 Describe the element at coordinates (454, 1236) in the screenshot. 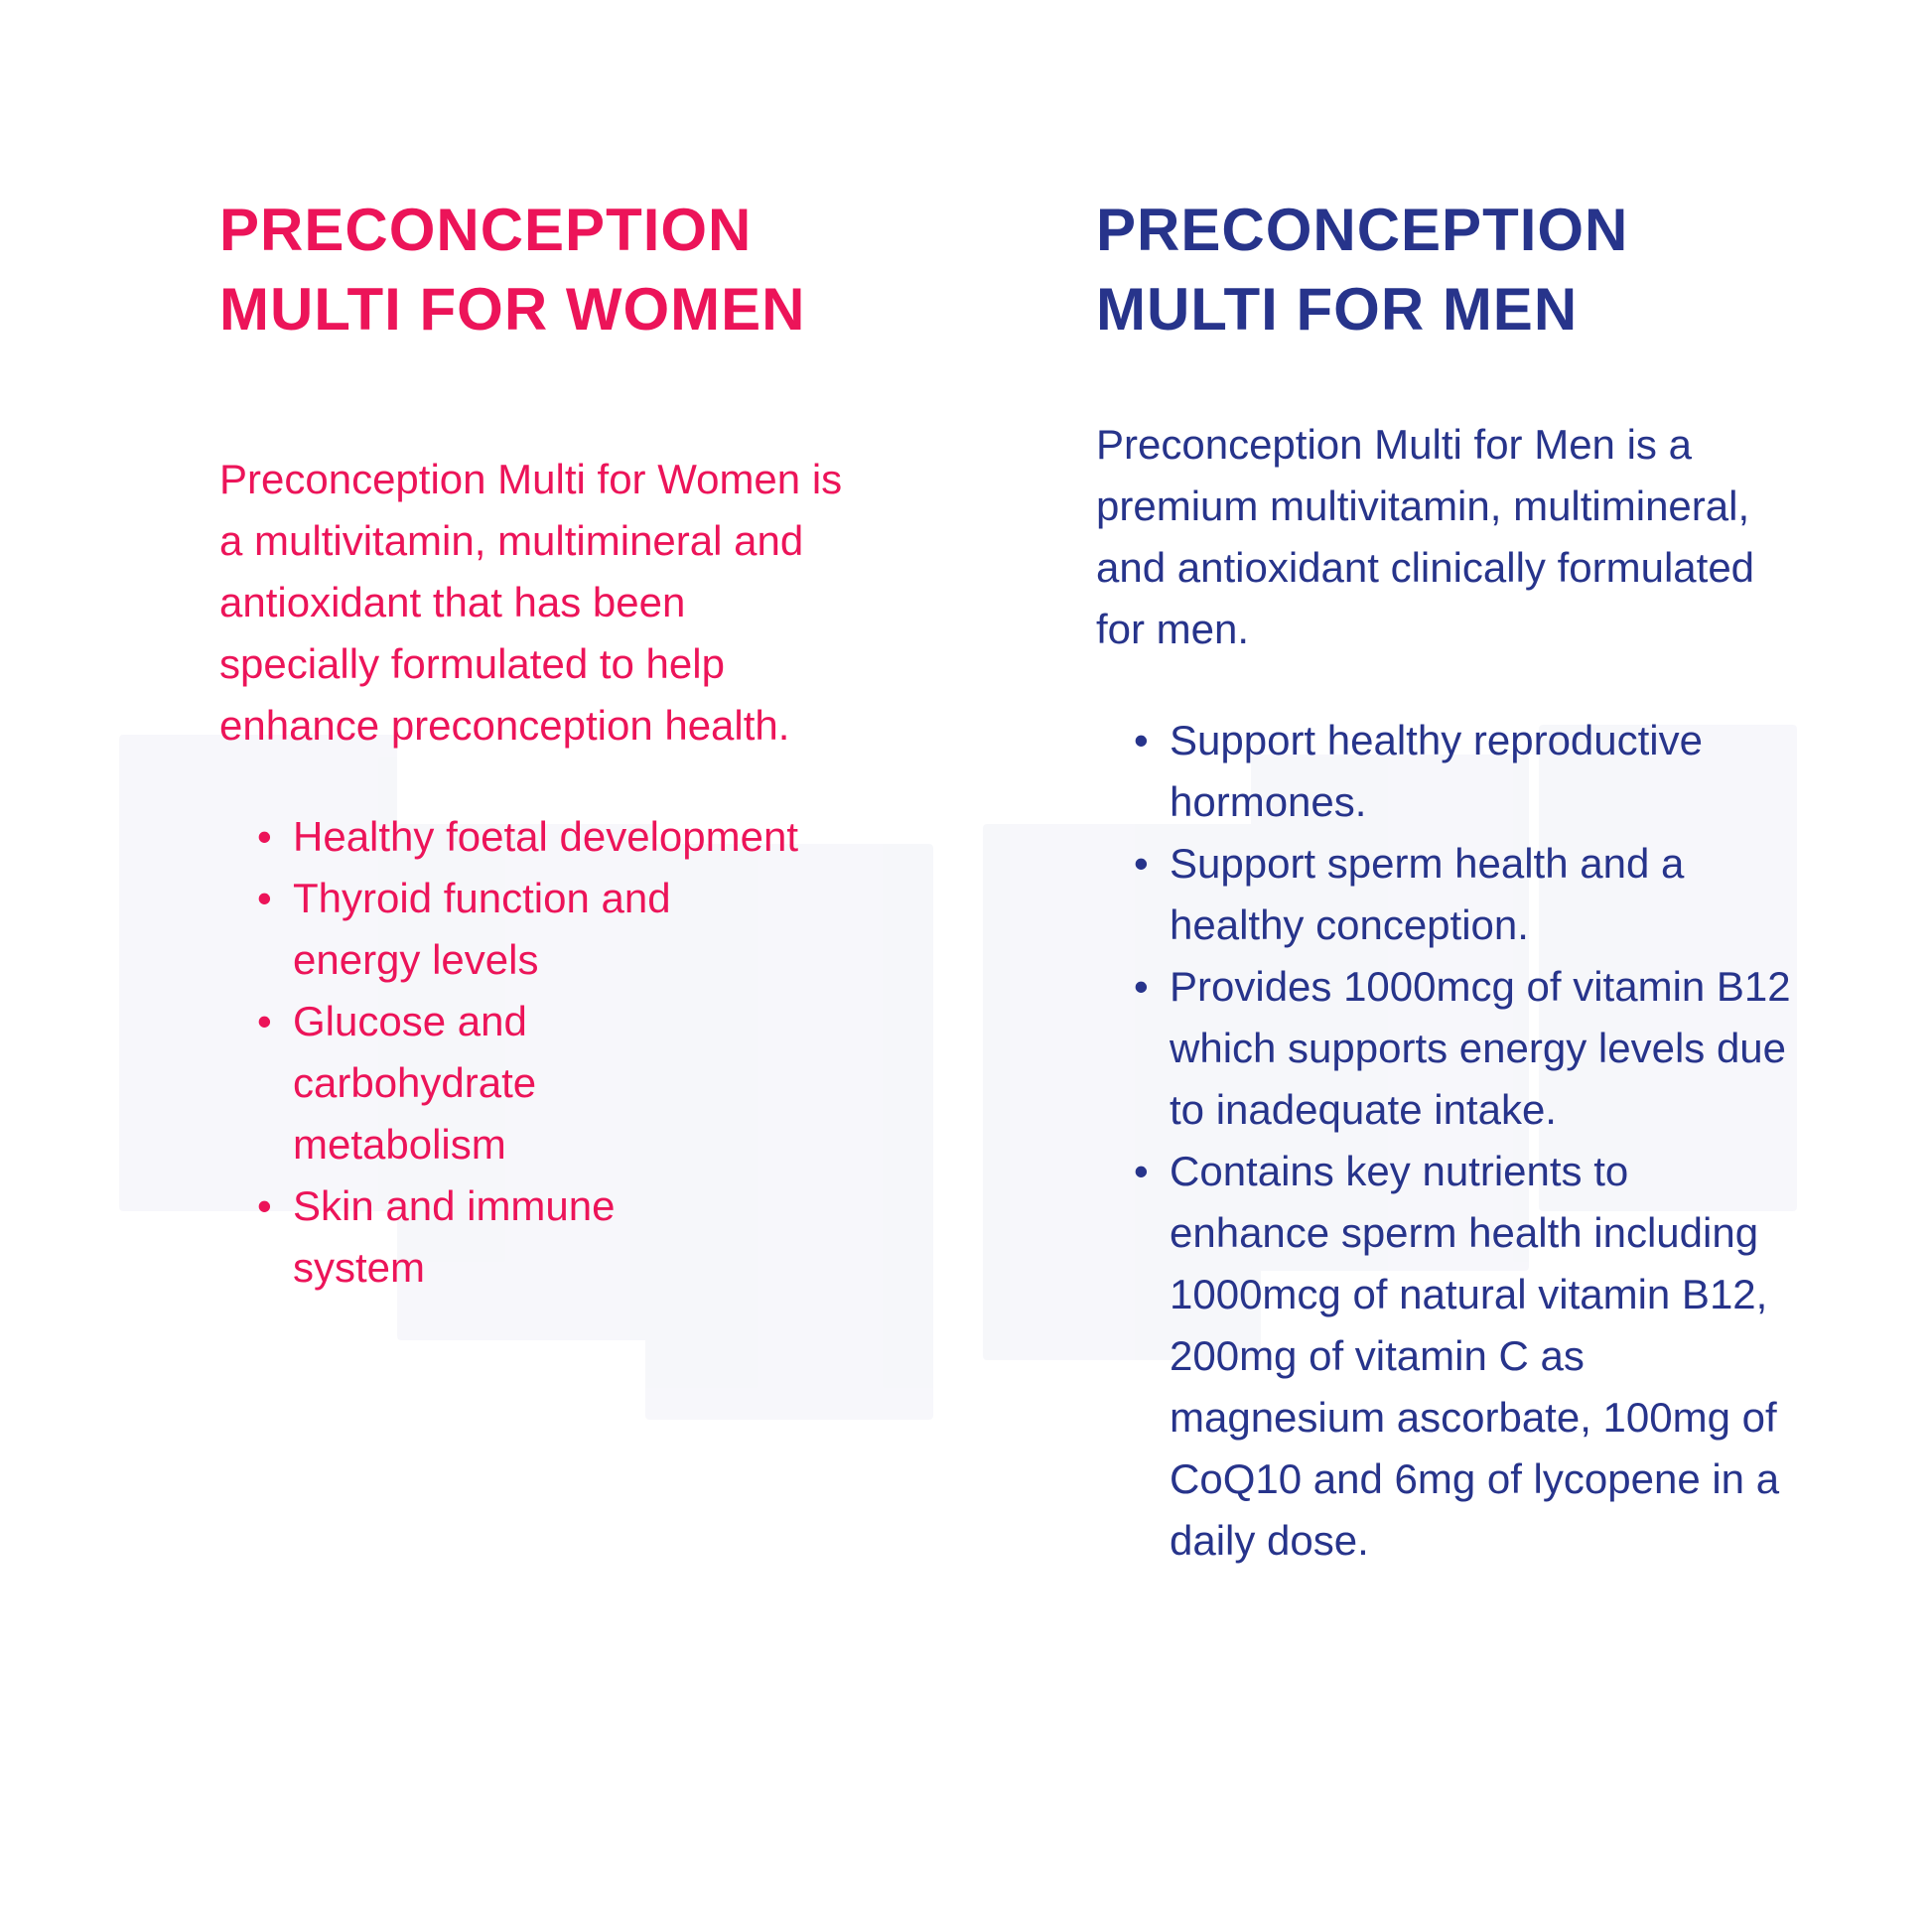

I see `list-item-text: Skin and immune system` at that location.